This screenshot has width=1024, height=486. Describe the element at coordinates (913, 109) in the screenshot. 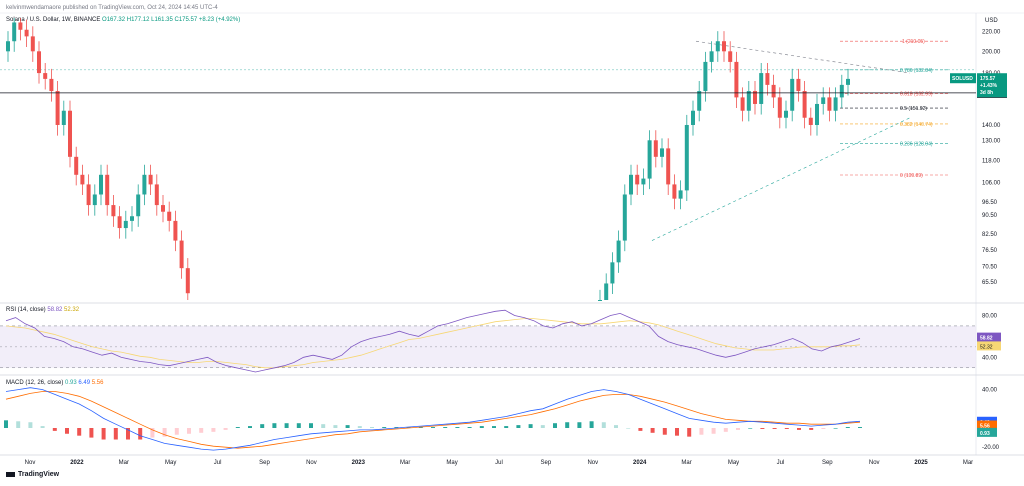

I see `fib-level-label-3: 0.5 (151.92)` at that location.